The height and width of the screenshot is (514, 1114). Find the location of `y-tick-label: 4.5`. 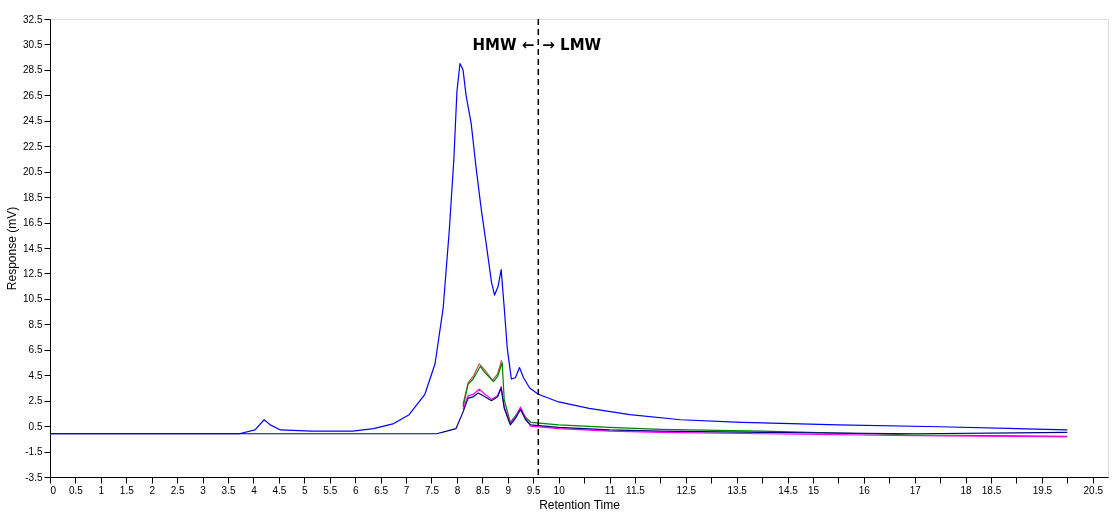

y-tick-label: 4.5 is located at coordinates (35, 375).